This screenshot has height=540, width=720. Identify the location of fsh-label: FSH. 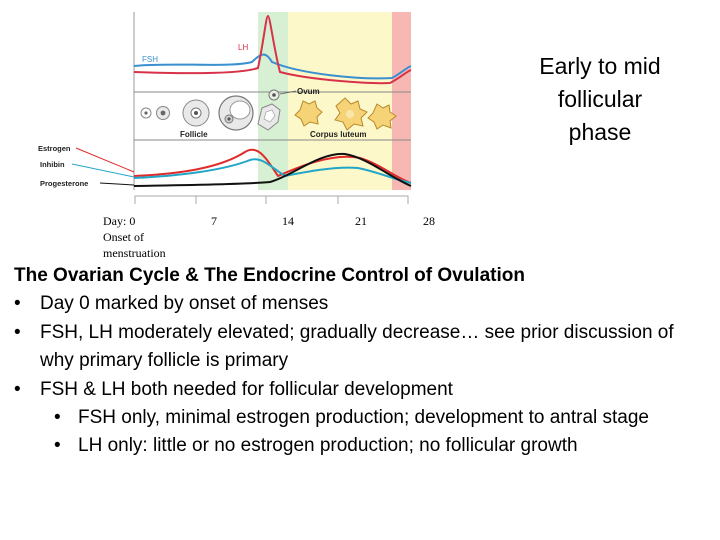
(150, 59).